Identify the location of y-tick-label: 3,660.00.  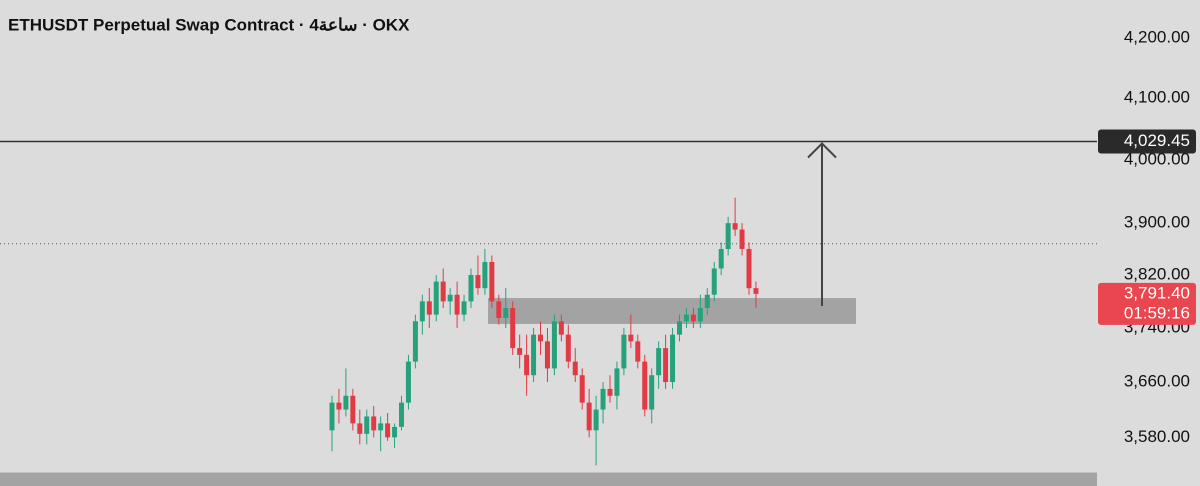
(1157, 381).